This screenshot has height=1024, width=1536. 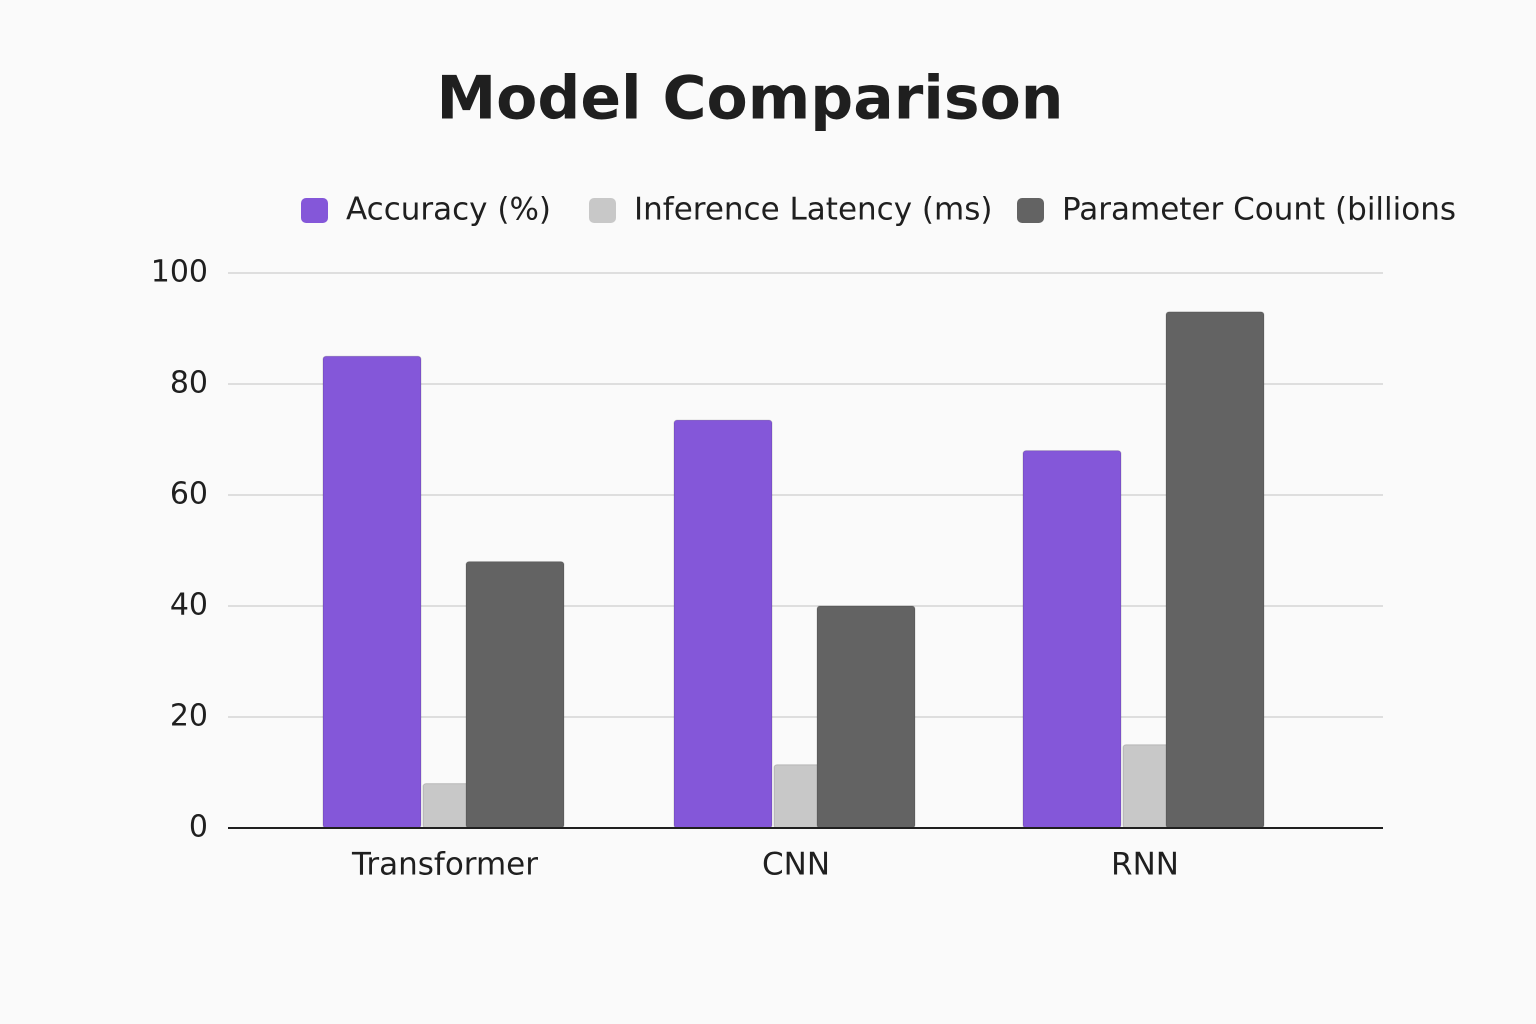 What do you see at coordinates (189, 383) in the screenshot?
I see `y-tick-label: 80` at bounding box center [189, 383].